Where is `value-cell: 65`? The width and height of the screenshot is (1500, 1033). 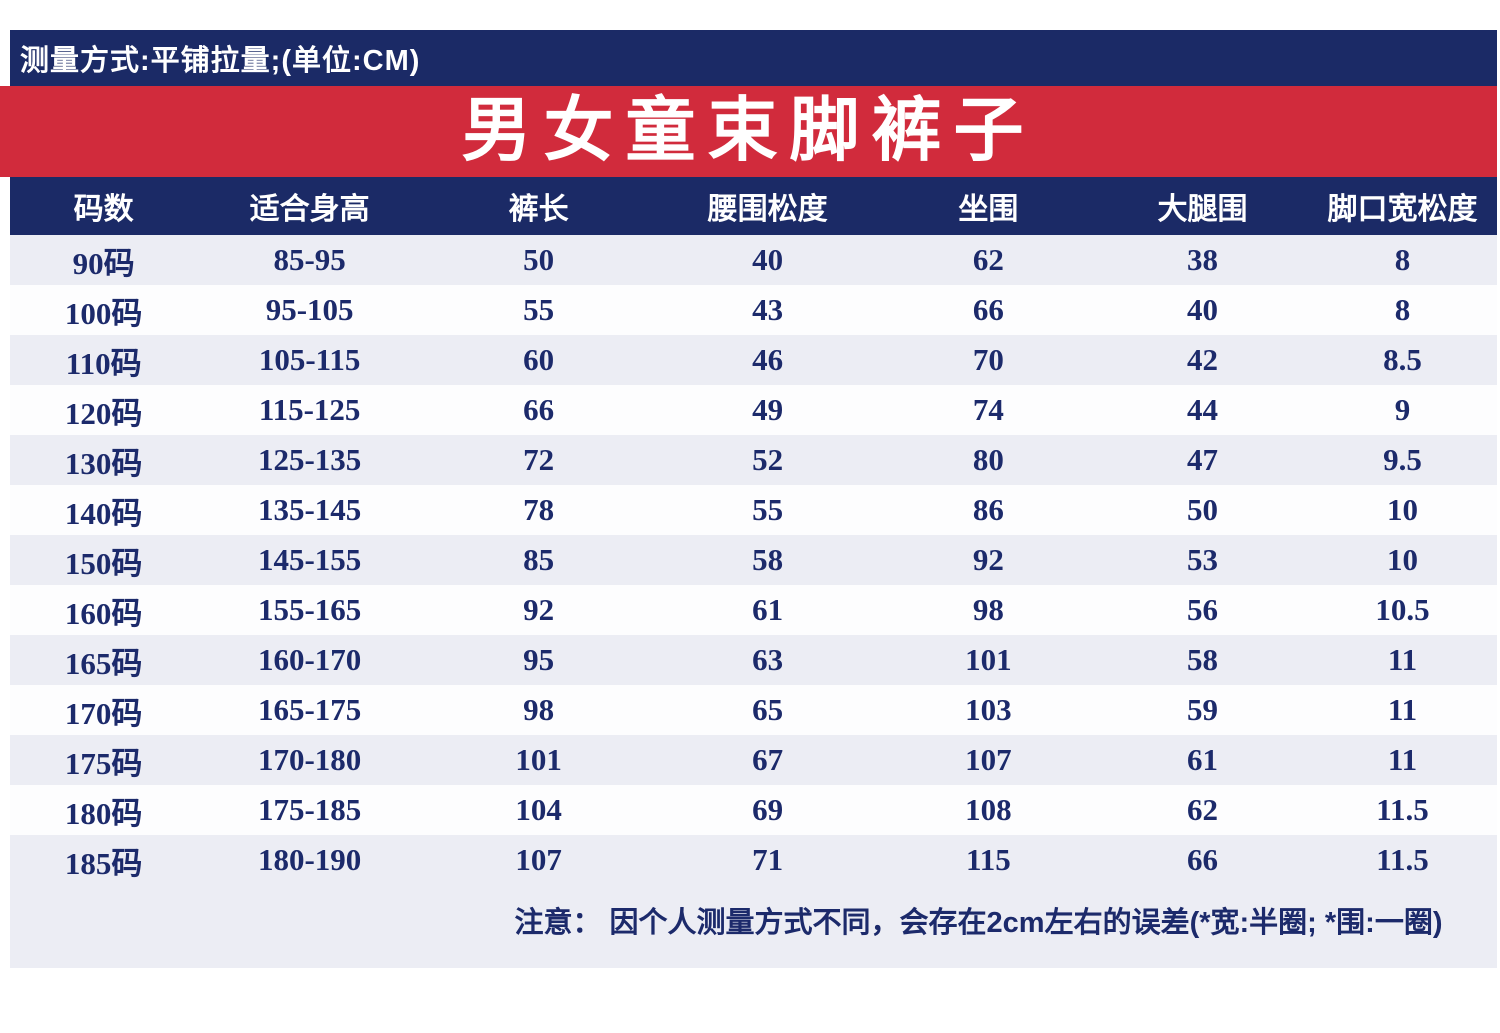
value-cell: 65 is located at coordinates (768, 709).